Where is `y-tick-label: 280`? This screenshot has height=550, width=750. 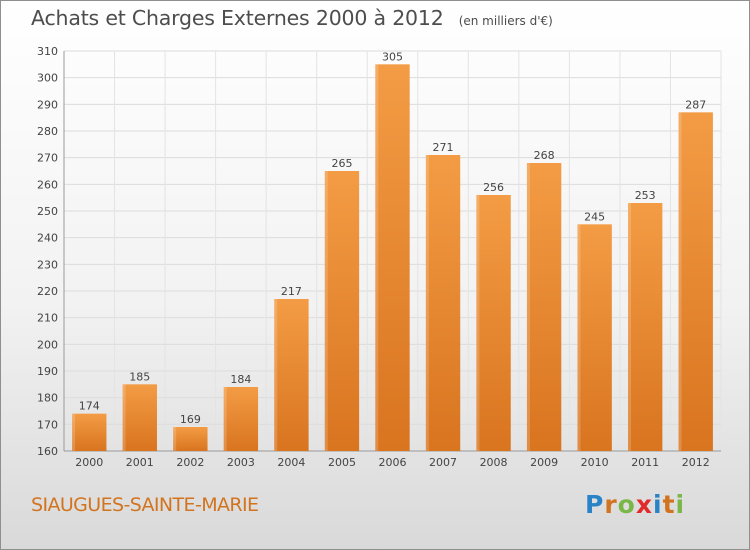
y-tick-label: 280 is located at coordinates (47, 131).